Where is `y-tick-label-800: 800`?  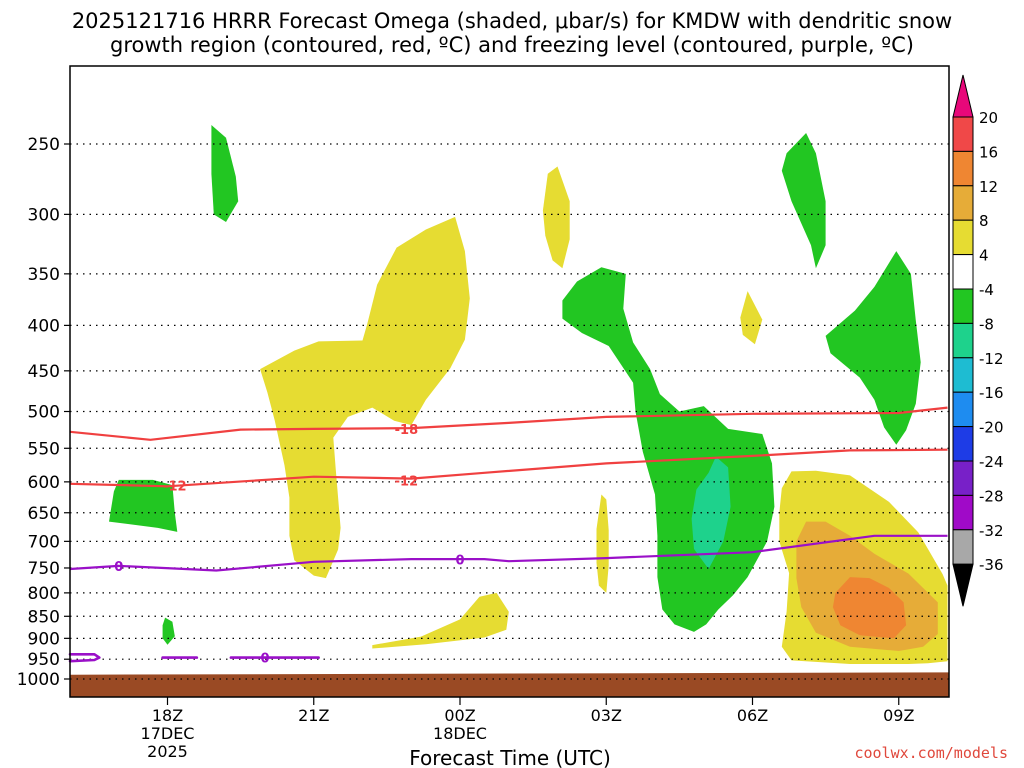 y-tick-label-800: 800 is located at coordinates (44, 594).